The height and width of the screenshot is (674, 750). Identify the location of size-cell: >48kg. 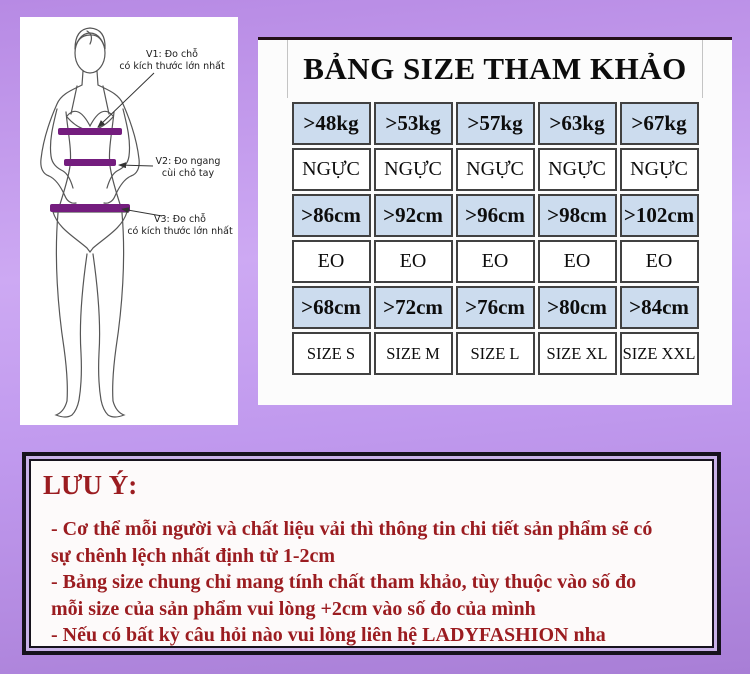
(331, 123).